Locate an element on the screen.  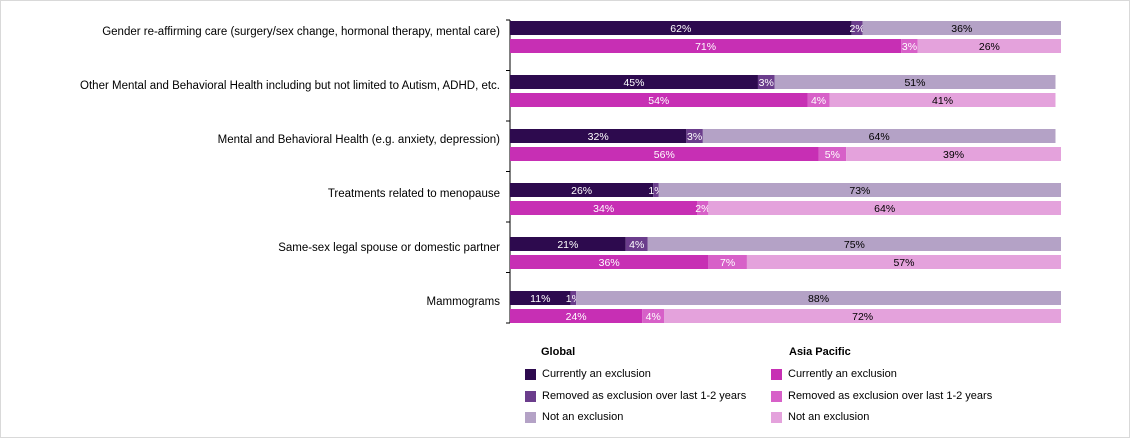
bar-value-label: 24% is located at coordinates (576, 317).